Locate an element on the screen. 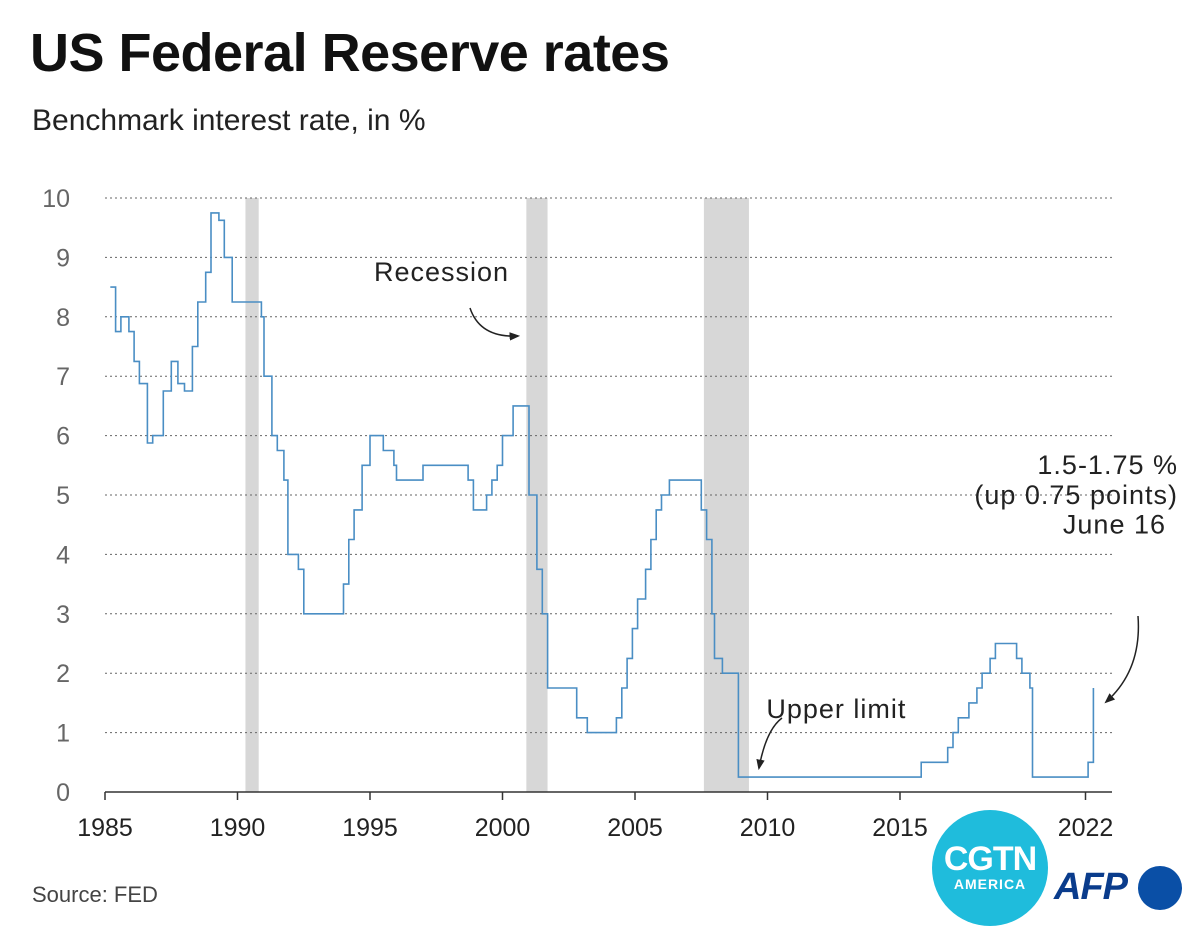 The image size is (1200, 930). upper-limit-arrow is located at coordinates (769, 744).